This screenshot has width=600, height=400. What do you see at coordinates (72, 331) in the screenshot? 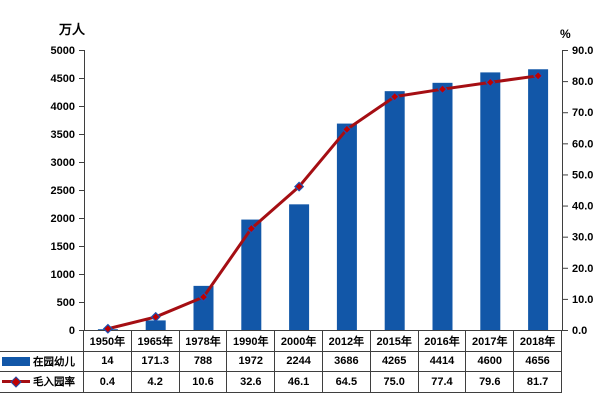
I see `left-axis-tick-label: 0` at bounding box center [72, 331].